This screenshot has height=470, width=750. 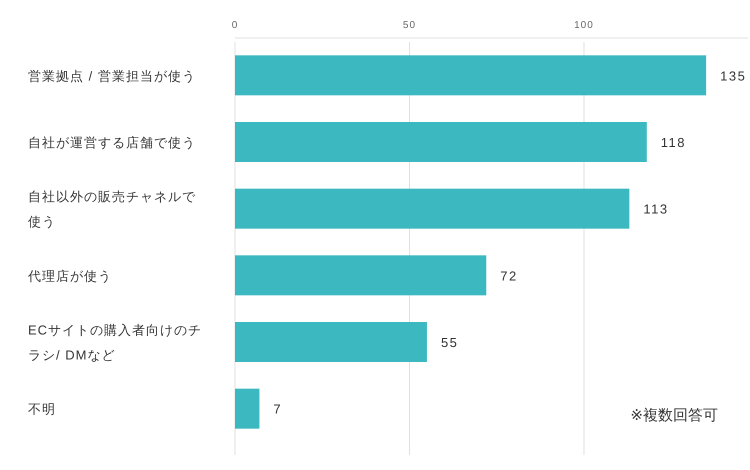 What do you see at coordinates (409, 25) in the screenshot?
I see `x-tick-label: 50` at bounding box center [409, 25].